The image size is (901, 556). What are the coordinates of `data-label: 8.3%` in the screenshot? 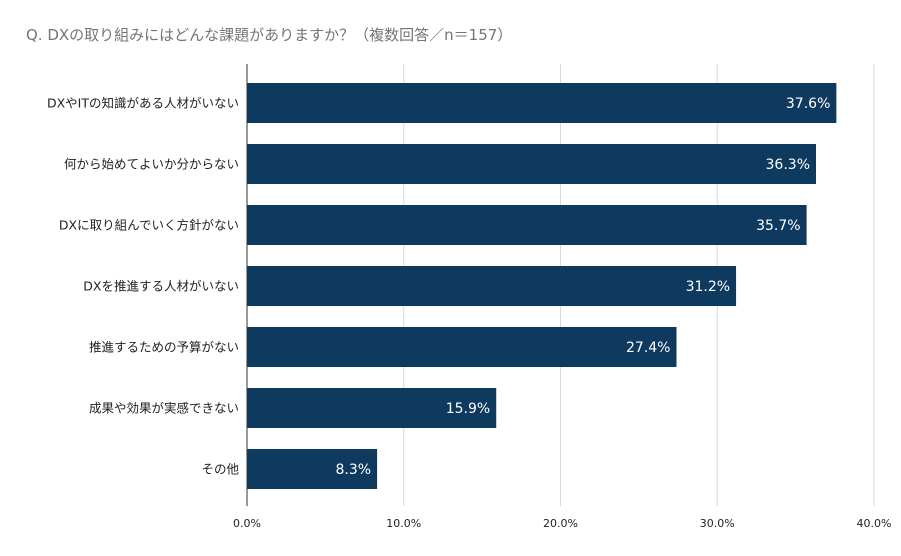 It's located at (354, 470).